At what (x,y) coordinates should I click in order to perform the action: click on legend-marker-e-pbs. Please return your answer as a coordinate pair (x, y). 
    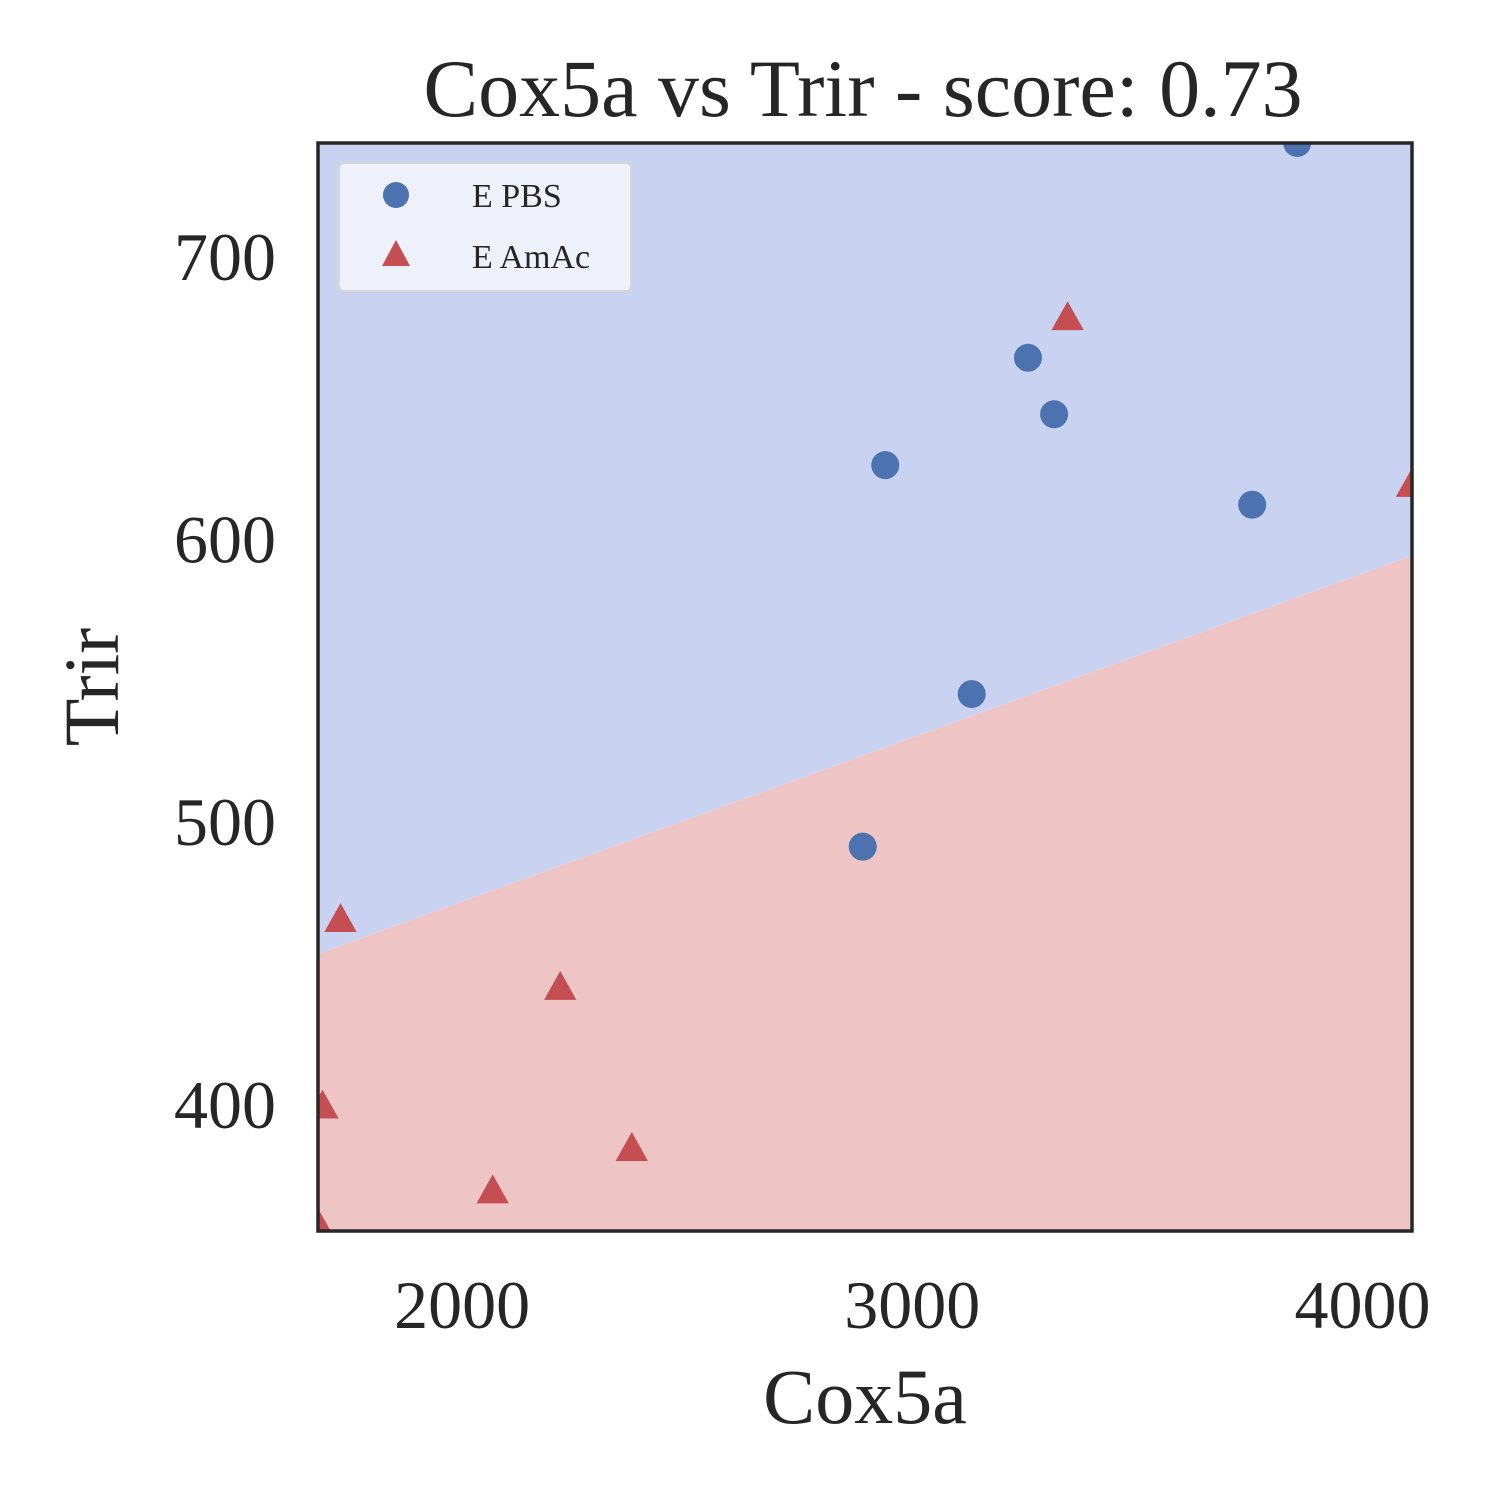
    Looking at the image, I should click on (396, 195).